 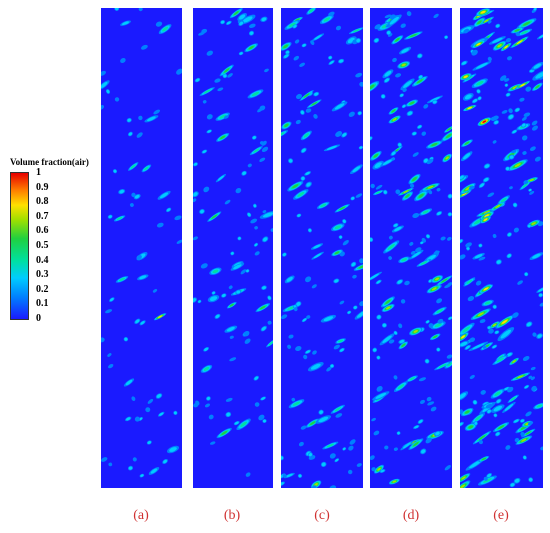 What do you see at coordinates (141, 515) in the screenshot?
I see `panel-label-a: (a)` at bounding box center [141, 515].